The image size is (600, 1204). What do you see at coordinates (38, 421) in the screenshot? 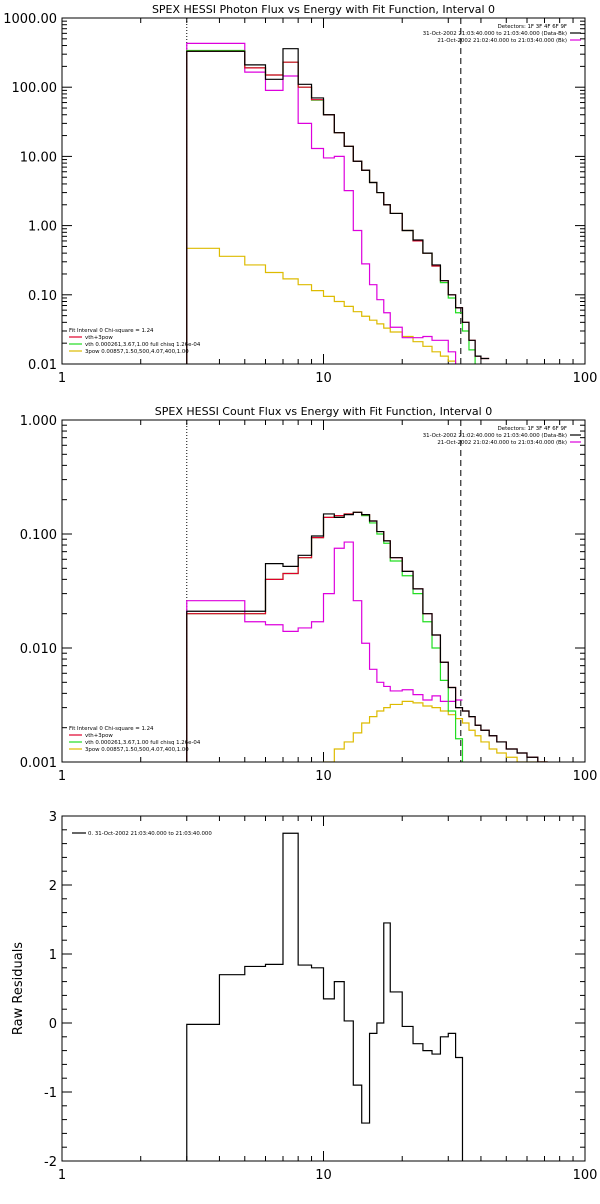
I see `y-tick-label: 1.000` at bounding box center [38, 421].